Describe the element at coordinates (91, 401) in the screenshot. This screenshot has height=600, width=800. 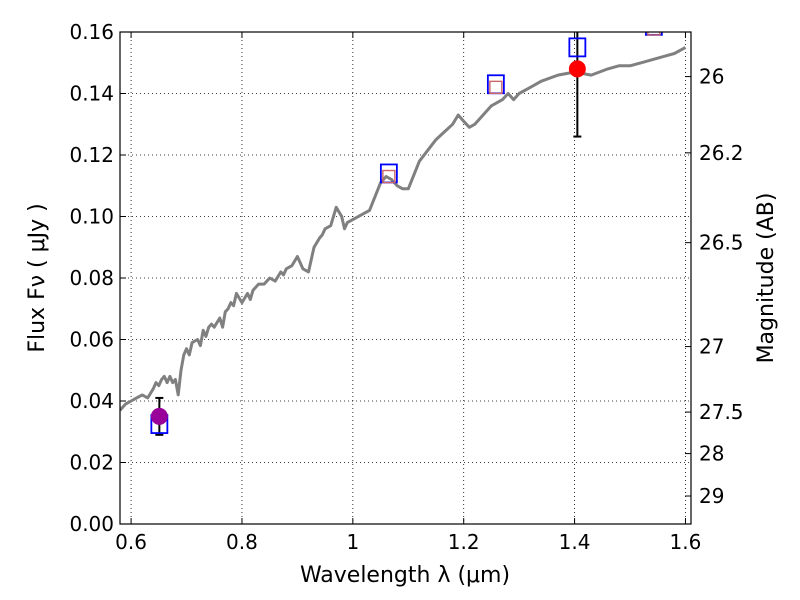
I see `y-tick-label: 0.04` at that location.